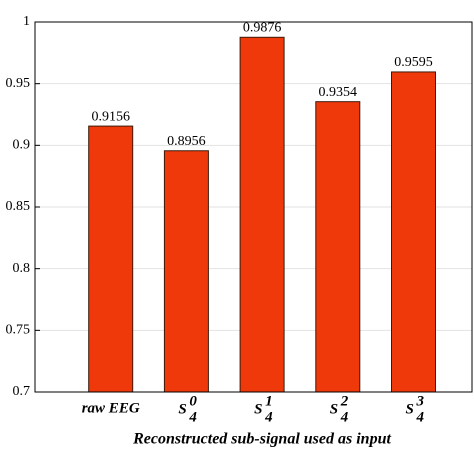 This screenshot has height=474, width=474. I want to click on y-tick-label: 0.95, so click(18, 83).